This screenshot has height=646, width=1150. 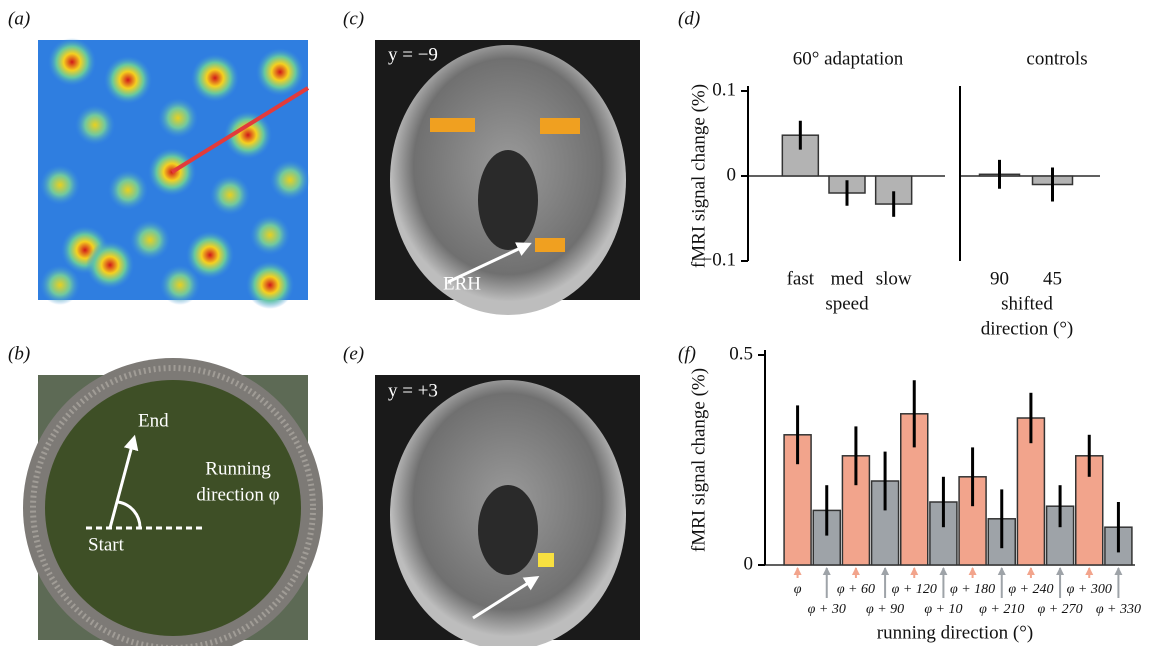 What do you see at coordinates (413, 390) in the screenshot?
I see `image-text: y = +3` at bounding box center [413, 390].